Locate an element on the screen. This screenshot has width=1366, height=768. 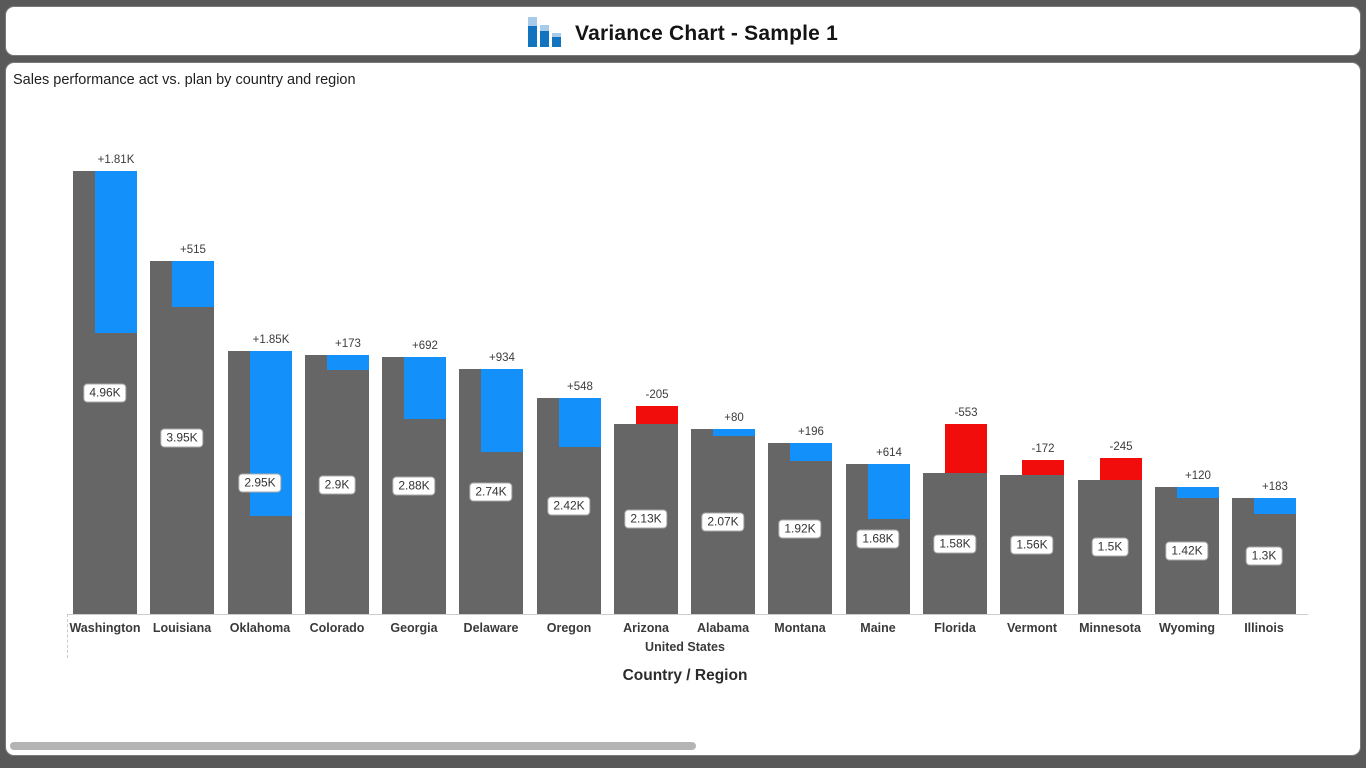
category-label-florida: Florida is located at coordinates (955, 628).